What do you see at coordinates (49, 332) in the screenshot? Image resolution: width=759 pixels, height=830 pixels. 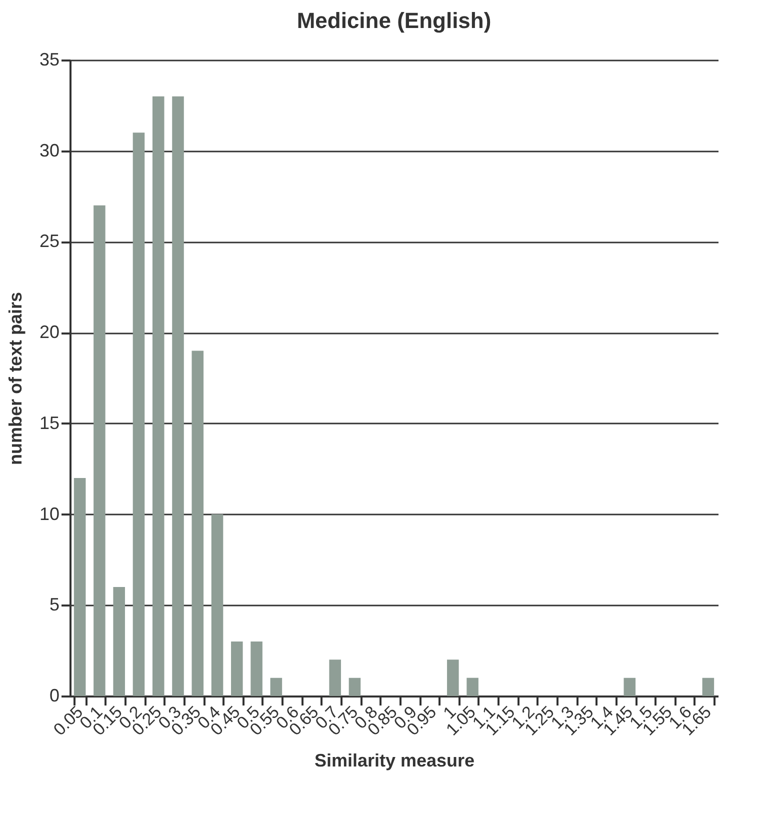 I see `y-tick-label: 20` at bounding box center [49, 332].